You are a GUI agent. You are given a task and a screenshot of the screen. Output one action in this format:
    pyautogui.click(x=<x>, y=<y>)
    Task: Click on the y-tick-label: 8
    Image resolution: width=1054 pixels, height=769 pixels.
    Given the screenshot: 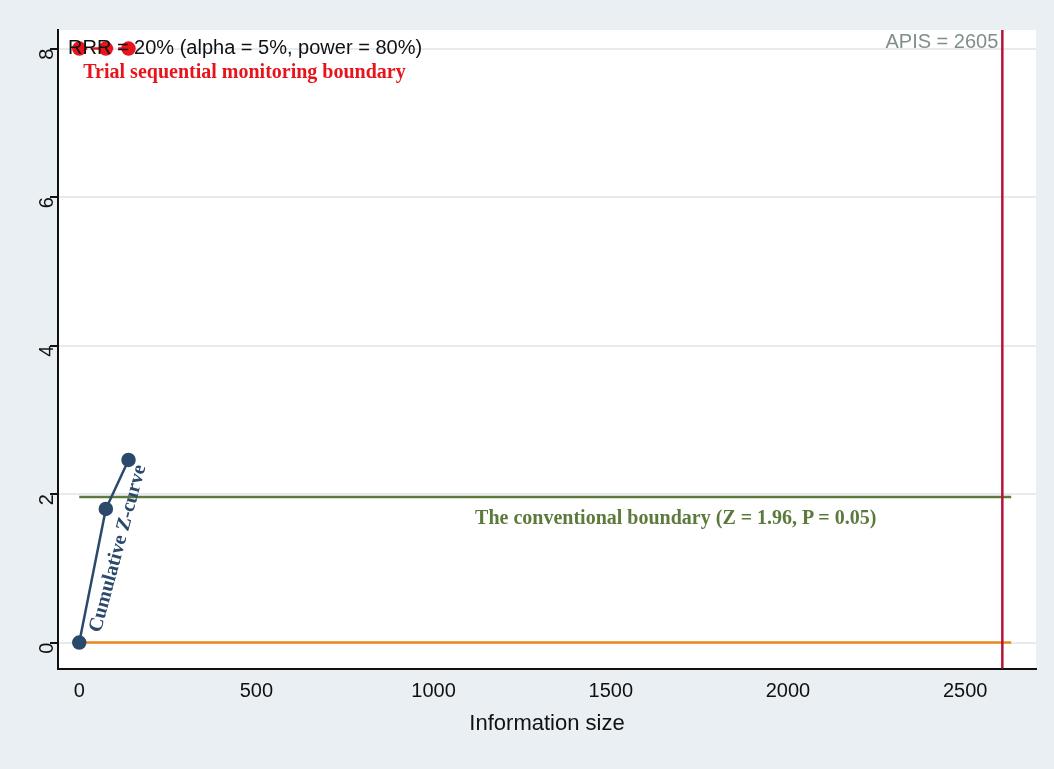 What is the action you would take?
    pyautogui.click(x=45, y=54)
    